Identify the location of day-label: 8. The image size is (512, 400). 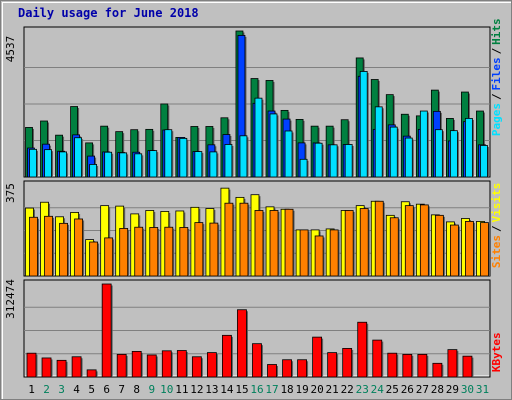
(136, 389).